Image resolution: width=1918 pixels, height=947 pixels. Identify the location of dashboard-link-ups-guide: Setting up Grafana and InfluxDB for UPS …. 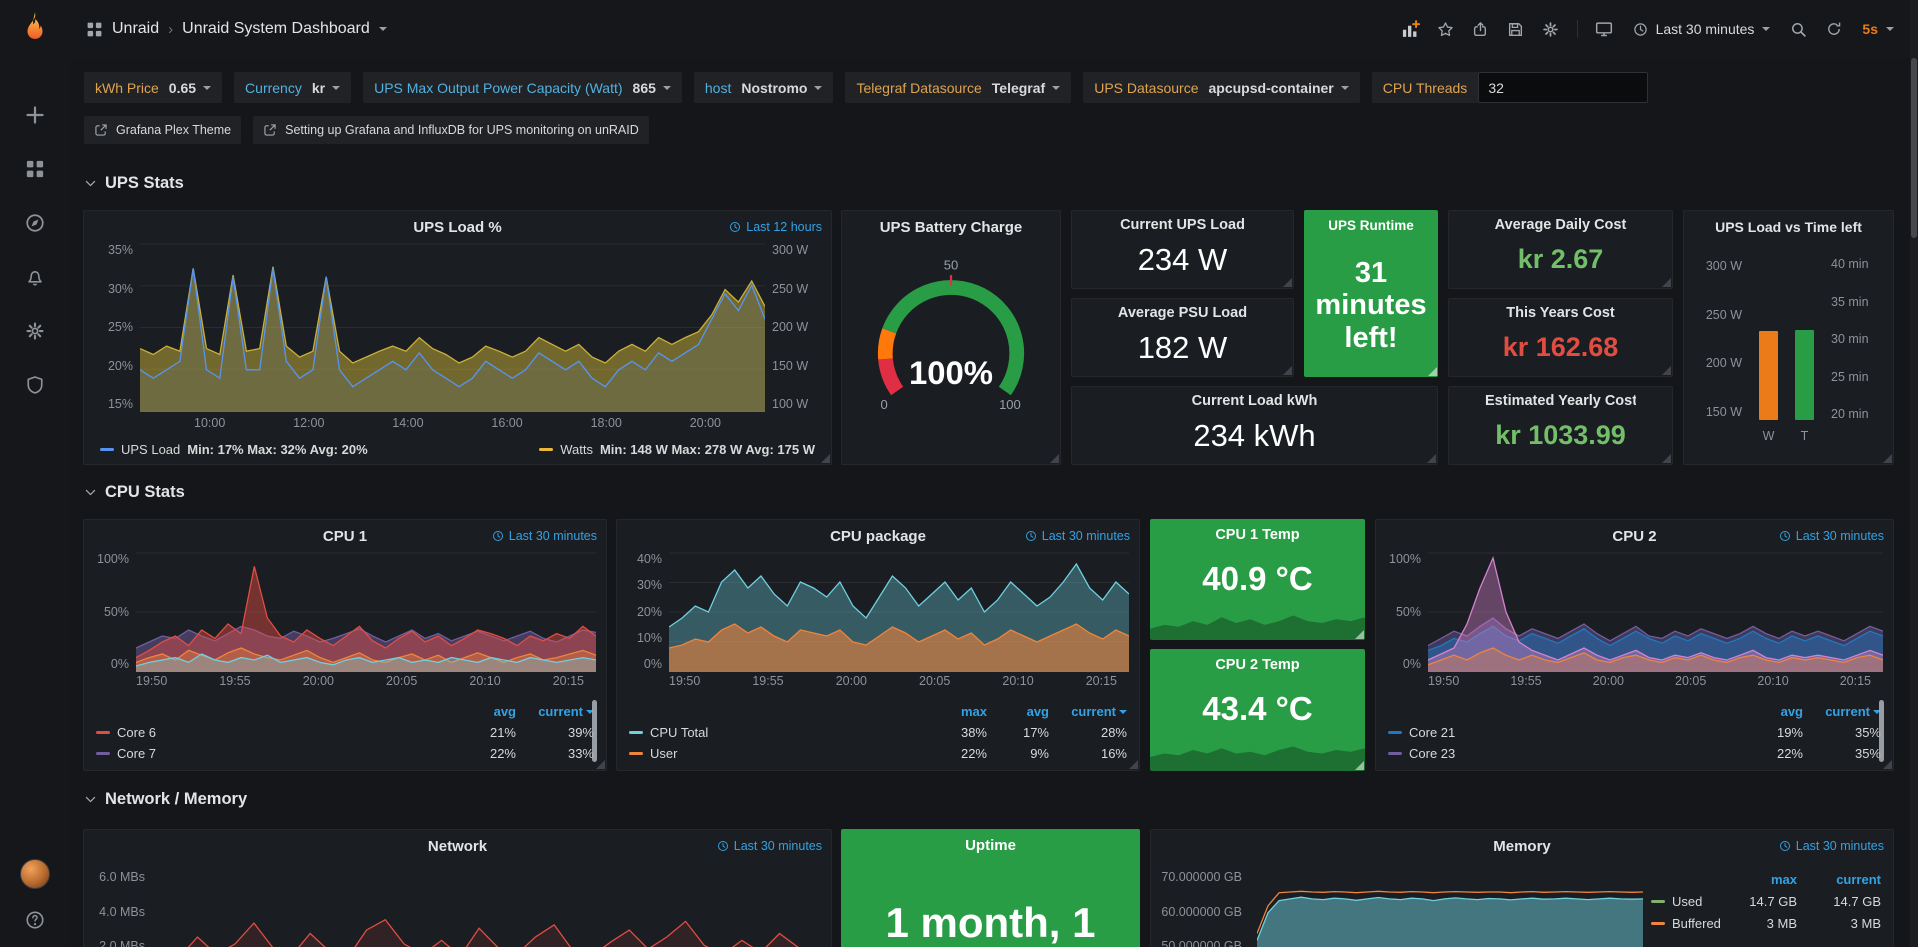
(451, 130).